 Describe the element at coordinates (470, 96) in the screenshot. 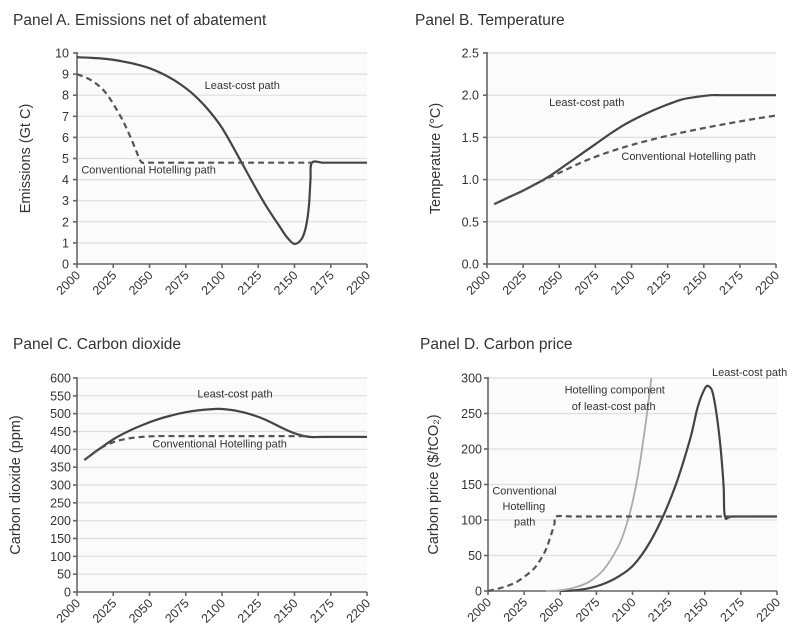

I see `y-tick-label: 2.0` at that location.